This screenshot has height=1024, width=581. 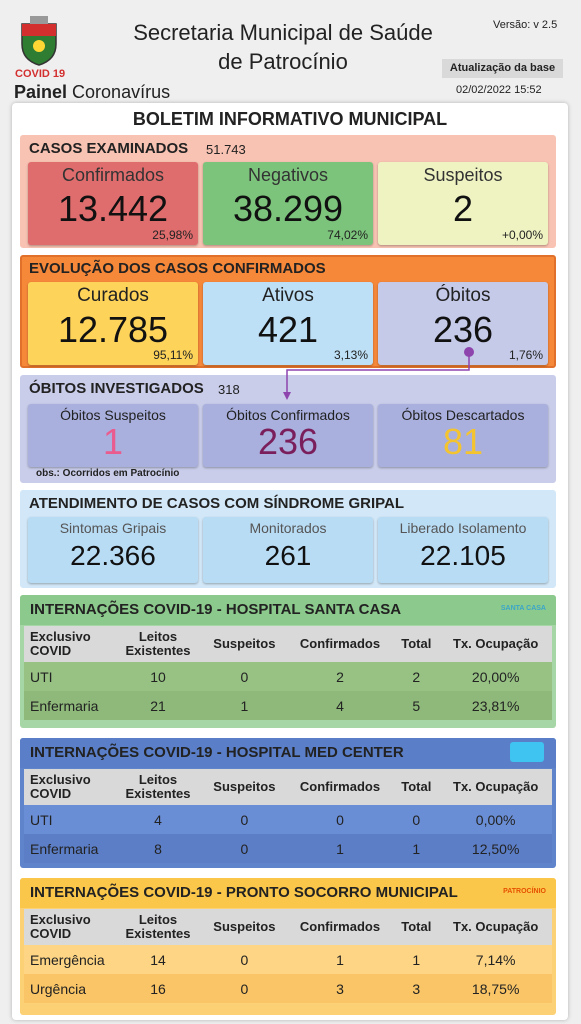 I want to click on card-value: 81, so click(x=463, y=441).